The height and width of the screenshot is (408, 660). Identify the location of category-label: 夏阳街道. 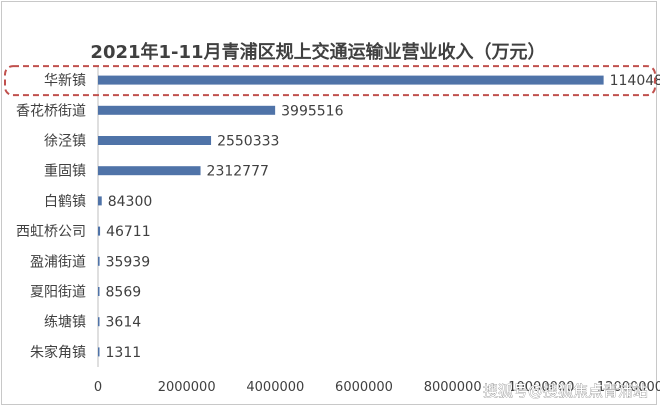
(58, 293).